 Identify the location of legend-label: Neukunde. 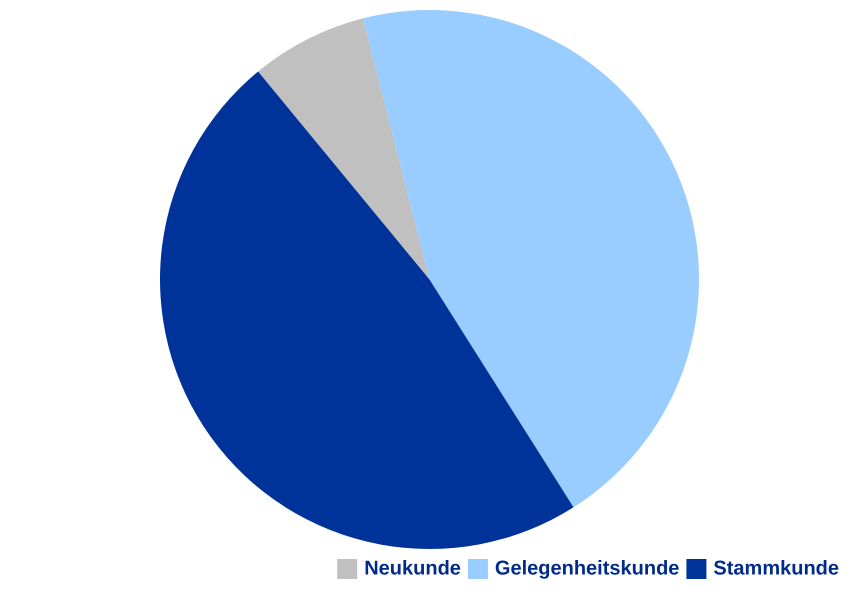
(412, 569).